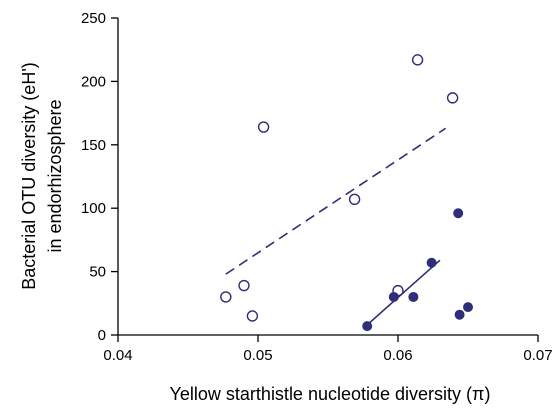 The height and width of the screenshot is (413, 556). What do you see at coordinates (97, 272) in the screenshot?
I see `y-tick-label: 50` at bounding box center [97, 272].